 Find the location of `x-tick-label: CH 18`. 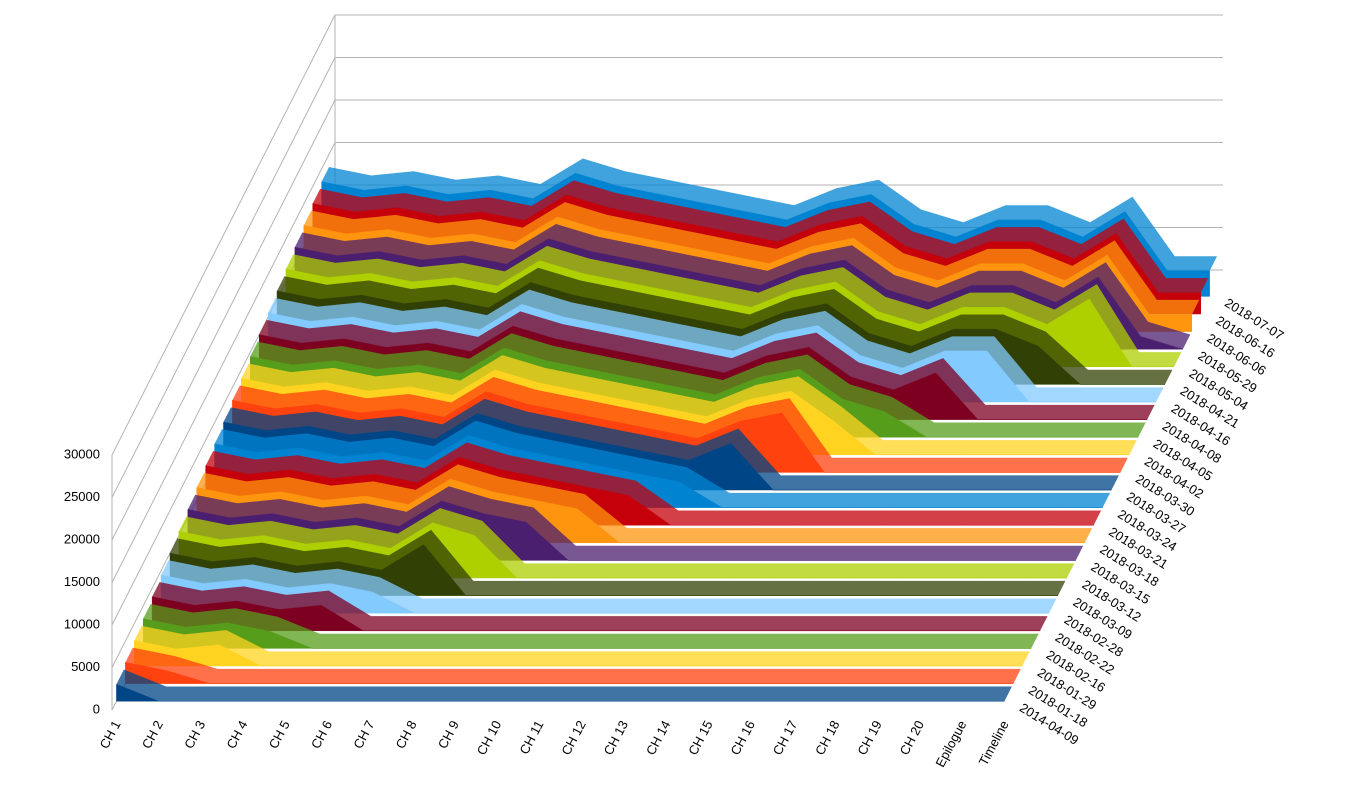

x-tick-label: CH 18 is located at coordinates (827, 738).